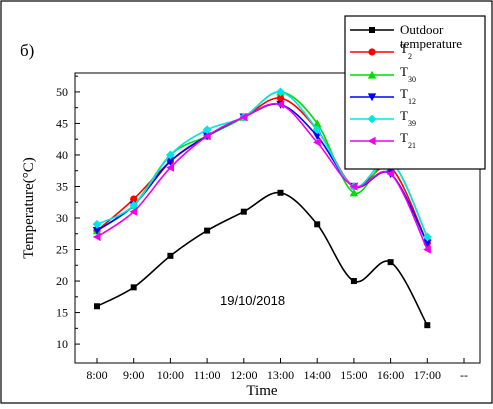  I want to click on y-tick-label: 45, so click(62, 123).